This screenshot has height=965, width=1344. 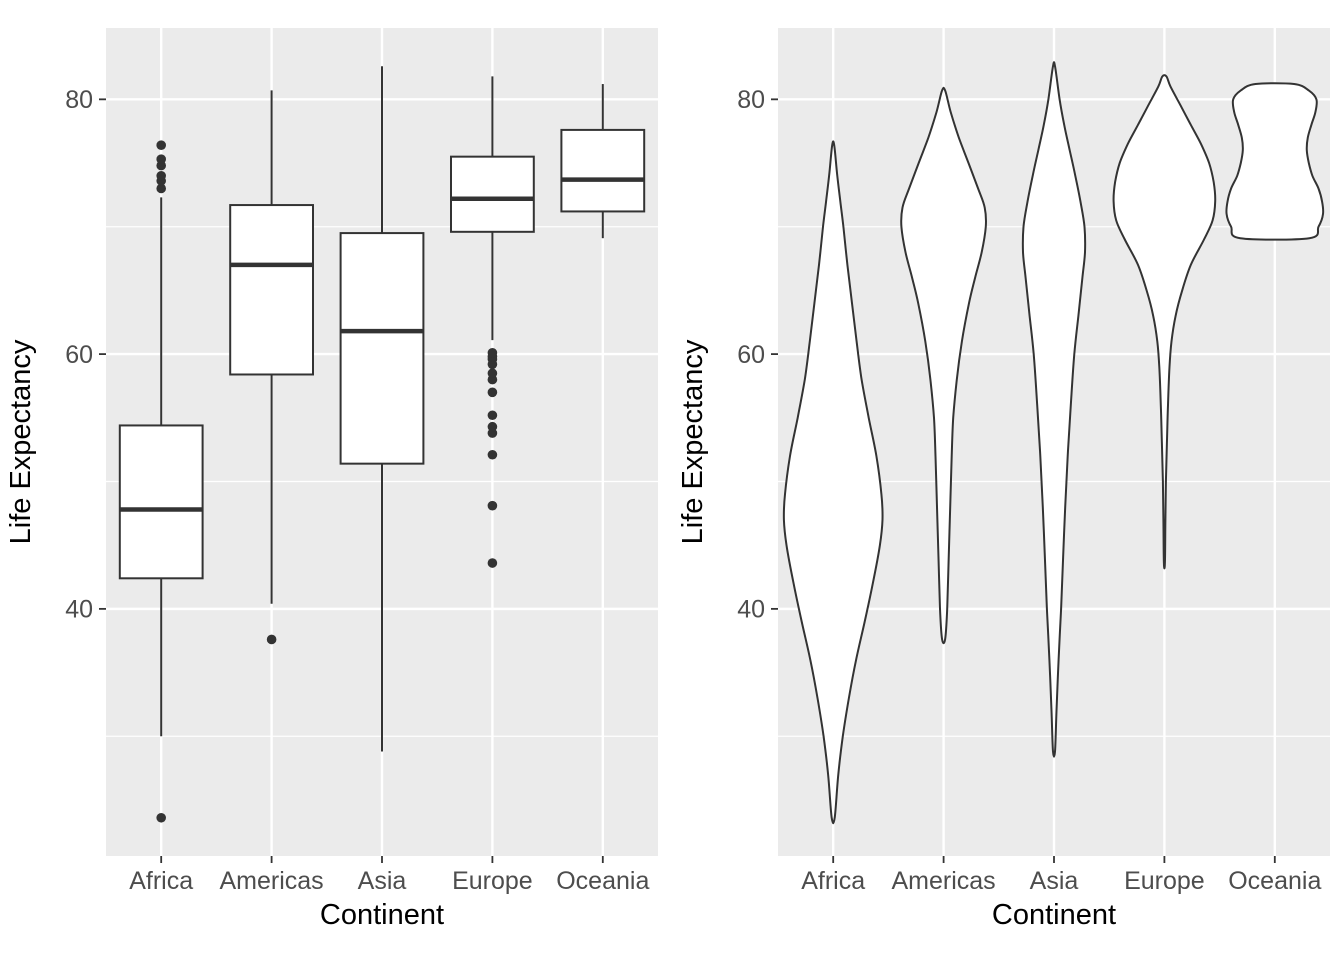 I want to click on box-asia, so click(x=382, y=409).